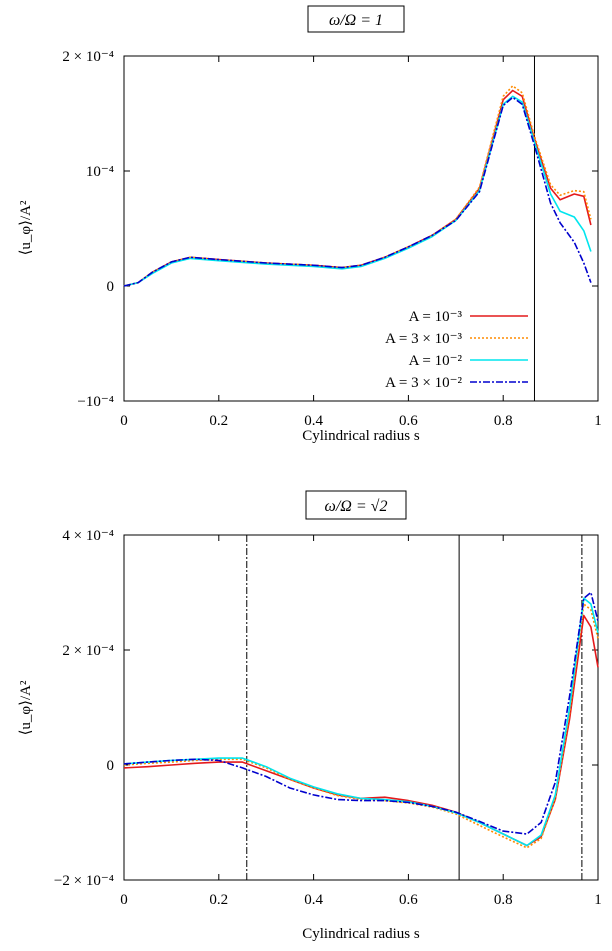 The width and height of the screenshot is (612, 951). Describe the element at coordinates (95, 402) in the screenshot. I see `y-tick-label: −10⁻⁴` at that location.